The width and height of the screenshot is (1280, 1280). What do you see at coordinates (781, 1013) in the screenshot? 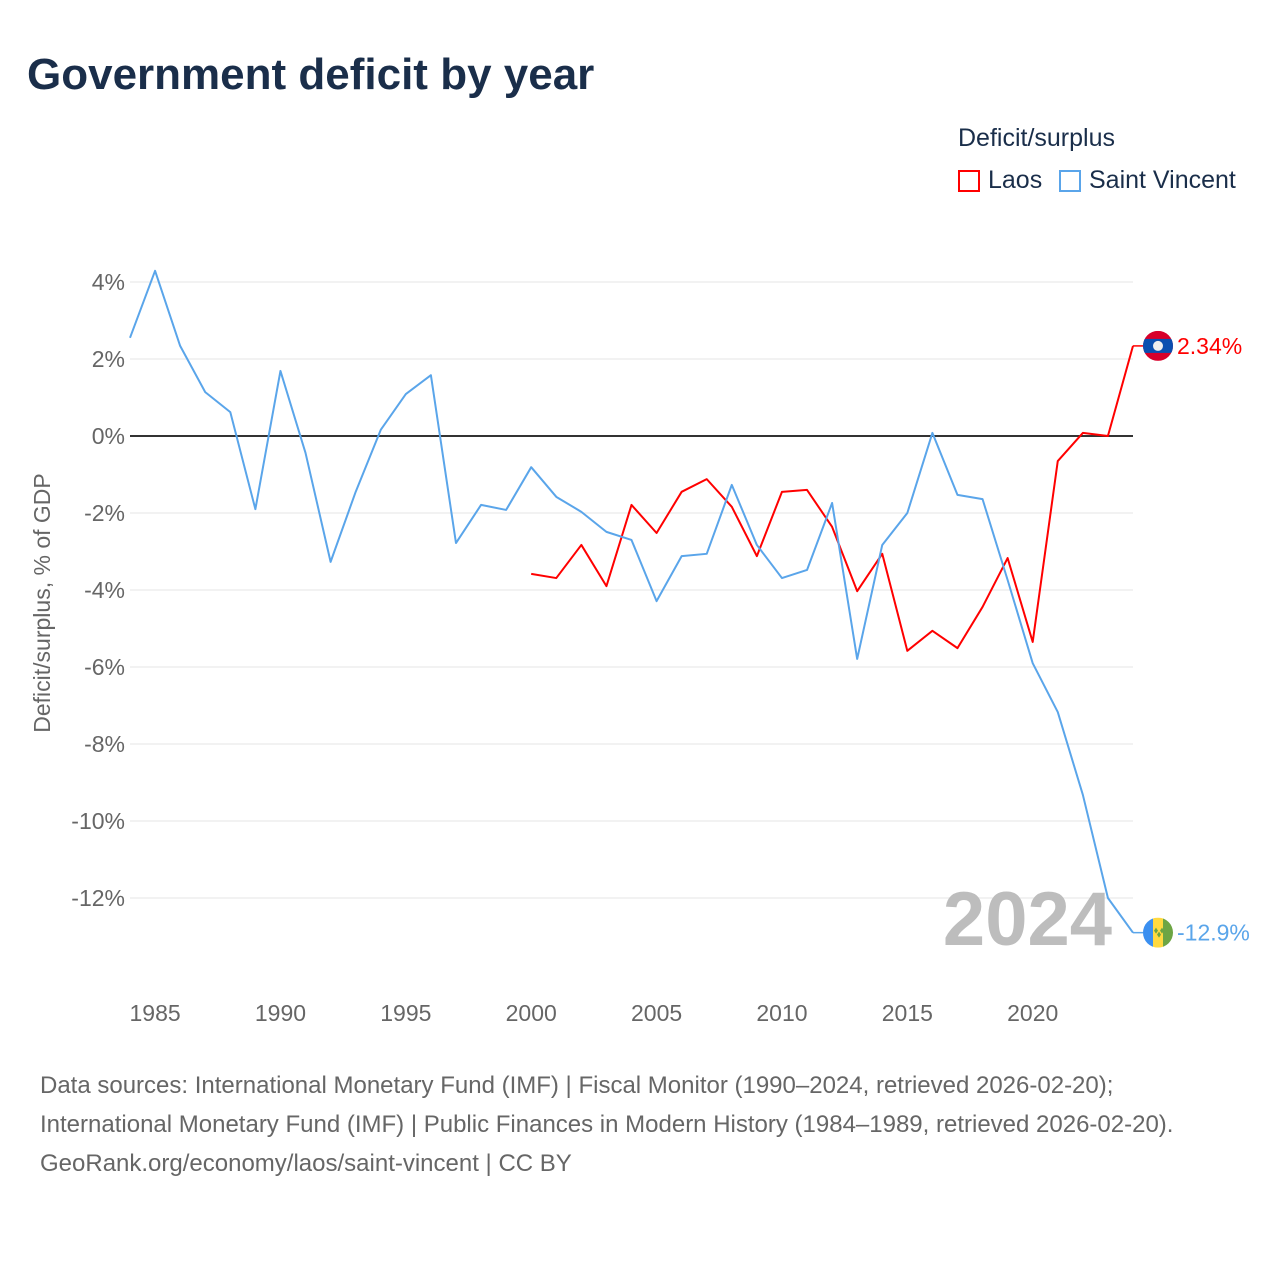
I see `x-tick-label: 2010` at bounding box center [781, 1013].